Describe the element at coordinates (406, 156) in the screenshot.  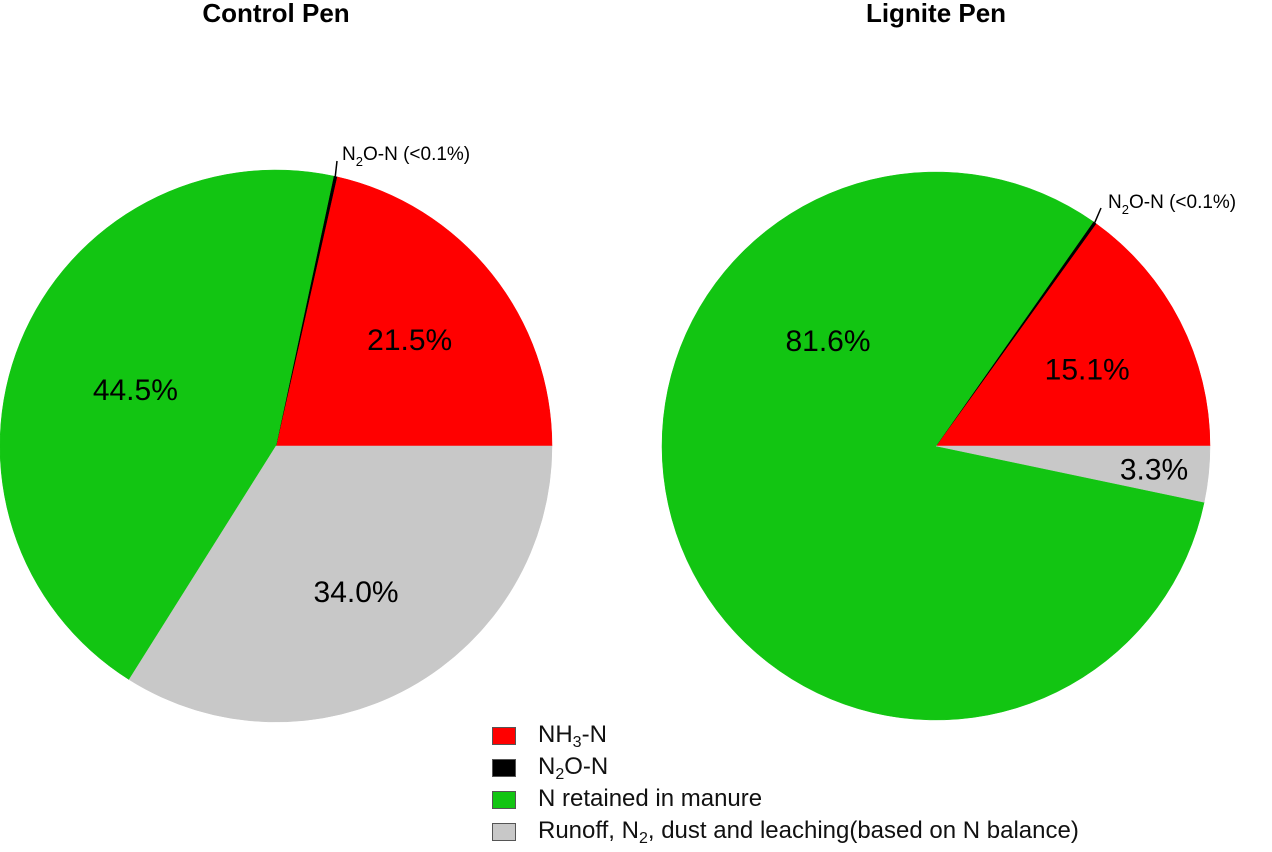
I see `callout-label-control-n2o: N2O-N (<0.1%)` at that location.